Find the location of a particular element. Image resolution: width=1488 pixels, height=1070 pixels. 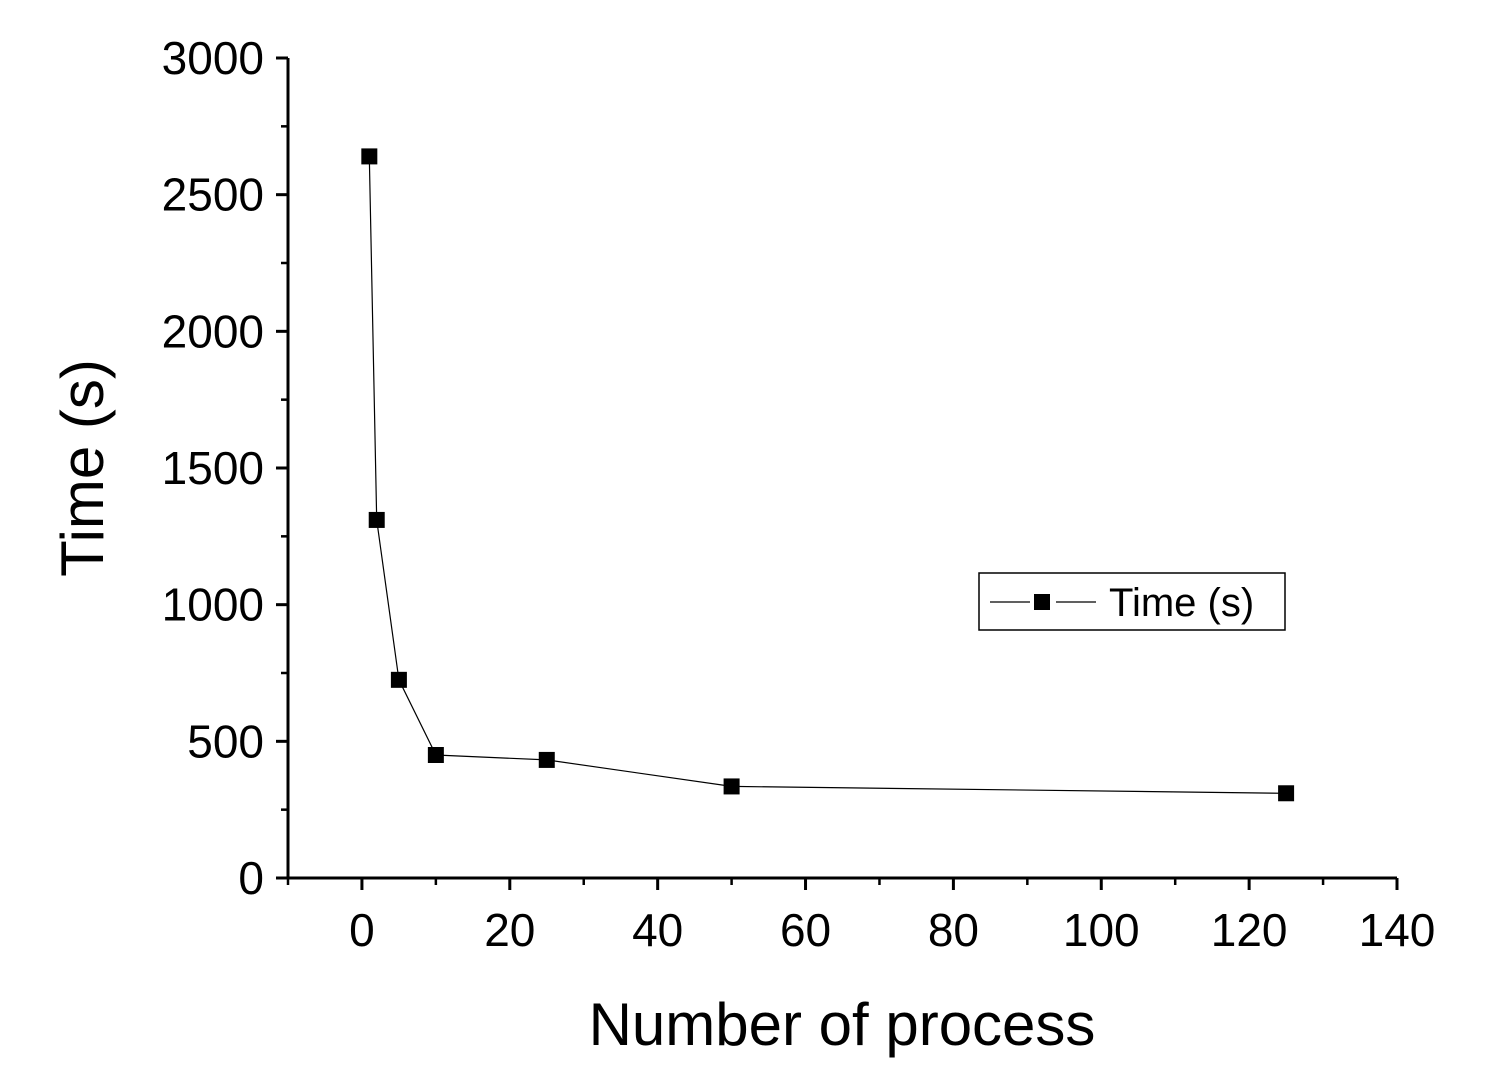

x-tick-label: 120 is located at coordinates (1249, 930).